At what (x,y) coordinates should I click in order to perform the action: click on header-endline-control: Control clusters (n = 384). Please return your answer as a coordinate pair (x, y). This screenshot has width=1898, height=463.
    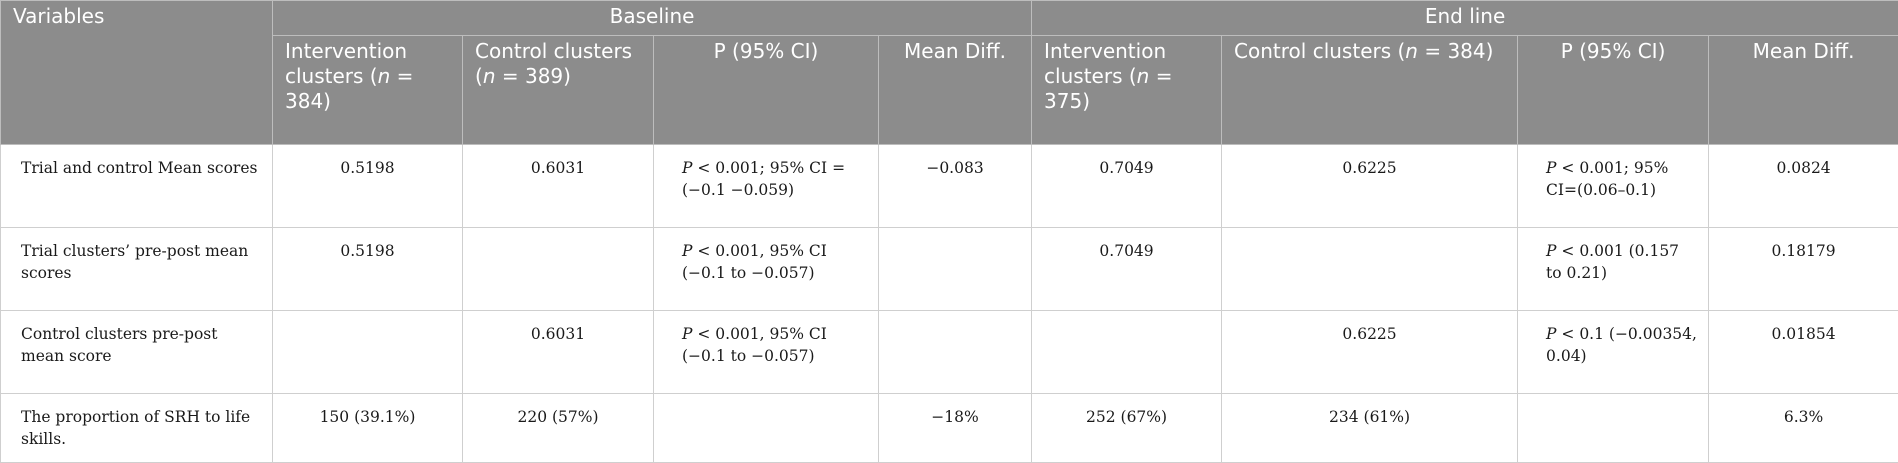
    Looking at the image, I should click on (1370, 90).